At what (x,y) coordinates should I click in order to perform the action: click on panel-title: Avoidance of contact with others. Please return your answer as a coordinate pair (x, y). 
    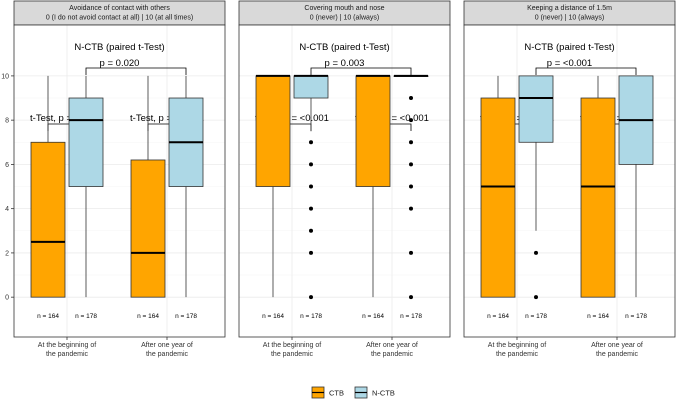
    Looking at the image, I should click on (119, 8).